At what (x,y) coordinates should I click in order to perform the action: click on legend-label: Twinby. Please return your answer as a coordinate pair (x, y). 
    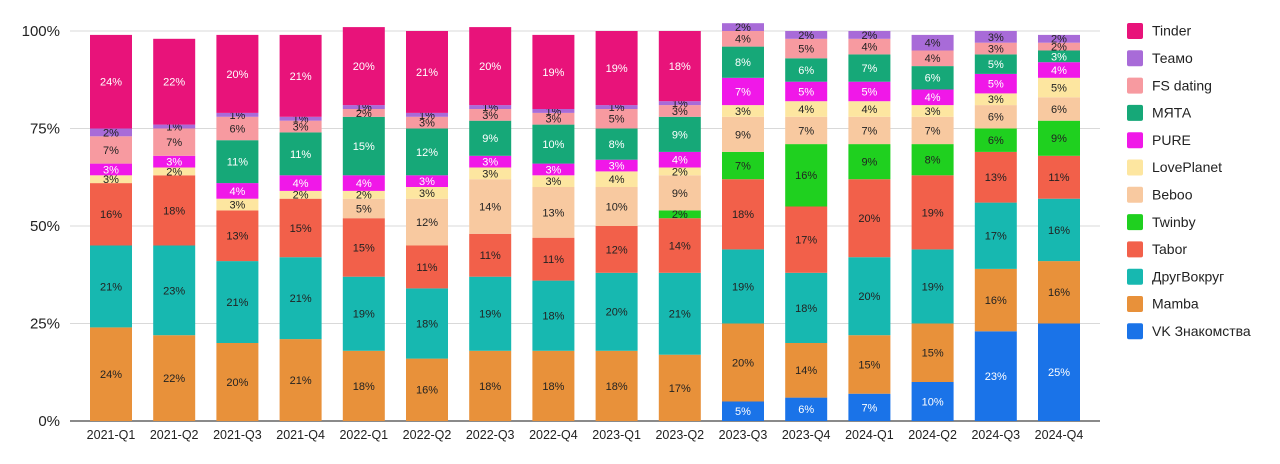
    Looking at the image, I should click on (1174, 222).